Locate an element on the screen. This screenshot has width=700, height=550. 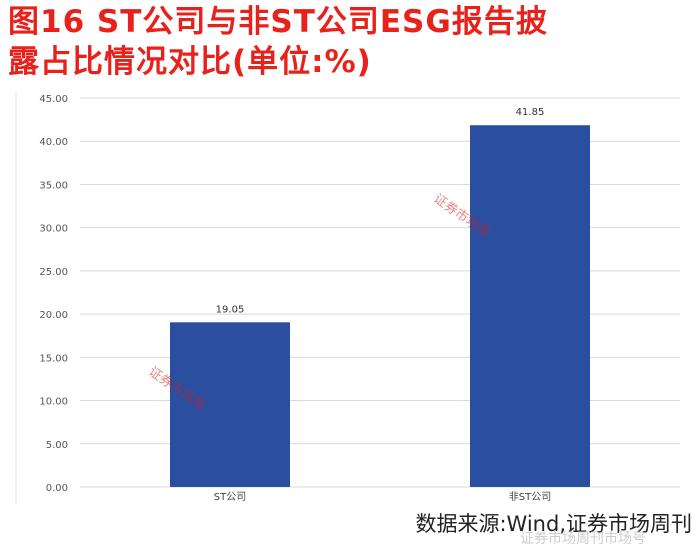
x-tick-label: ST公司 is located at coordinates (230, 497).